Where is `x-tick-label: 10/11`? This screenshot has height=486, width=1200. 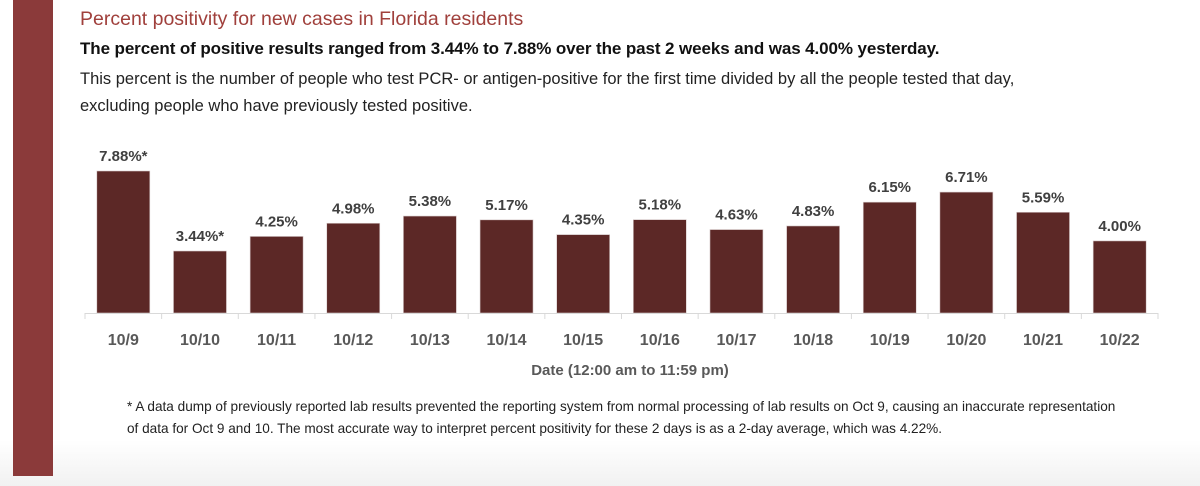 x-tick-label: 10/11 is located at coordinates (276, 340).